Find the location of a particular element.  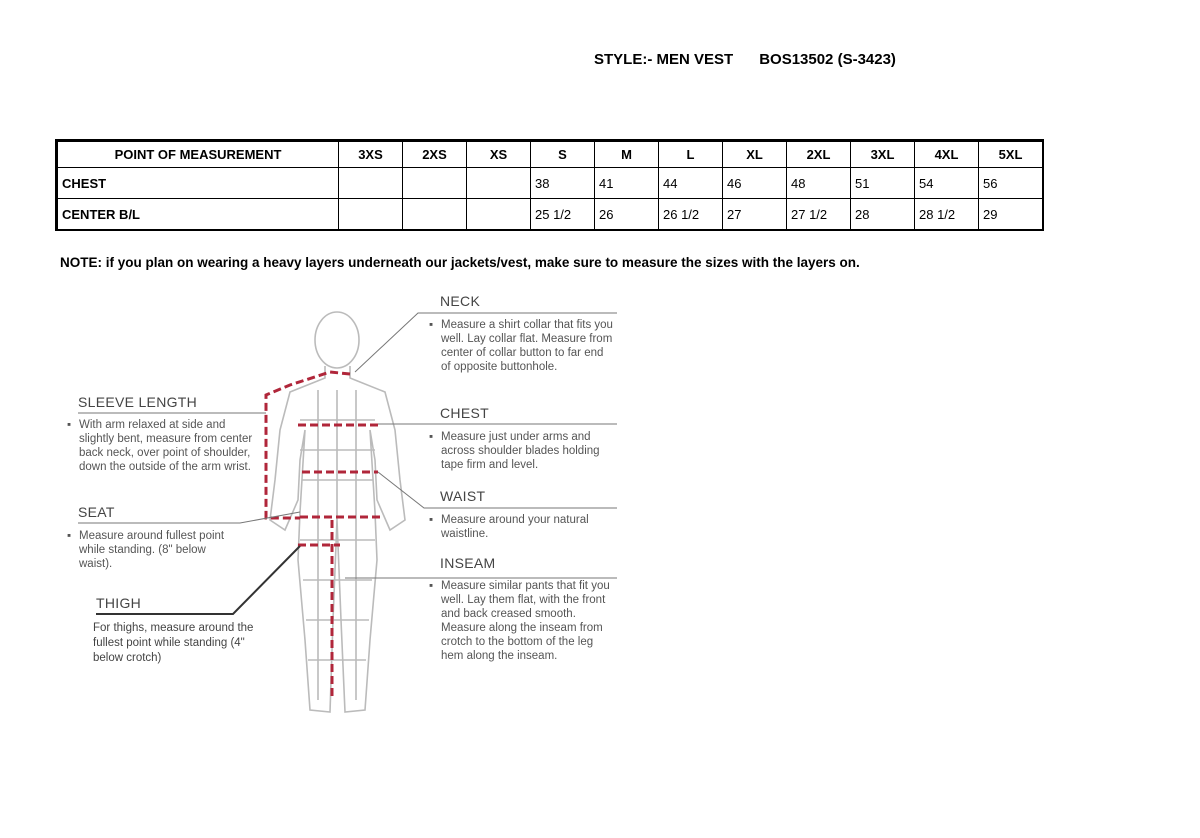

sleeve-title: SLEEVE LENGTH is located at coordinates (138, 402).